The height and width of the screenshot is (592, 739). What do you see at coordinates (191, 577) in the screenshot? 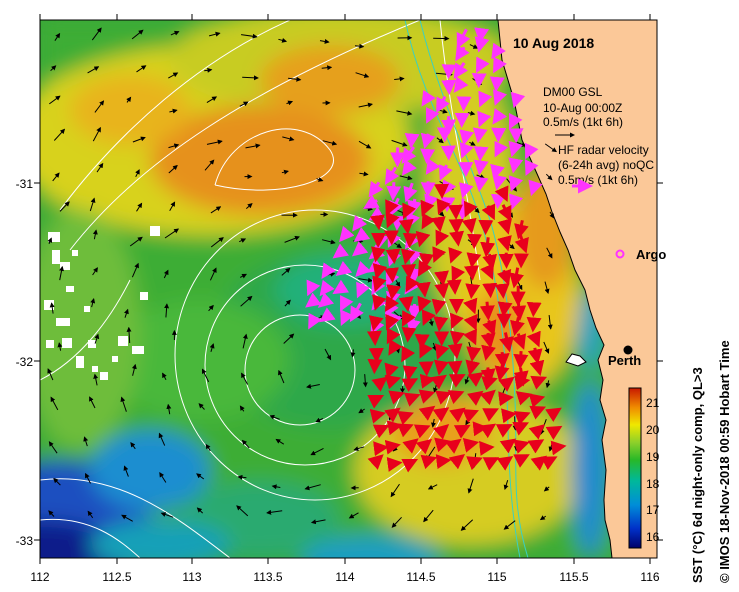
I see `x-tick-label: 113` at bounding box center [191, 577].